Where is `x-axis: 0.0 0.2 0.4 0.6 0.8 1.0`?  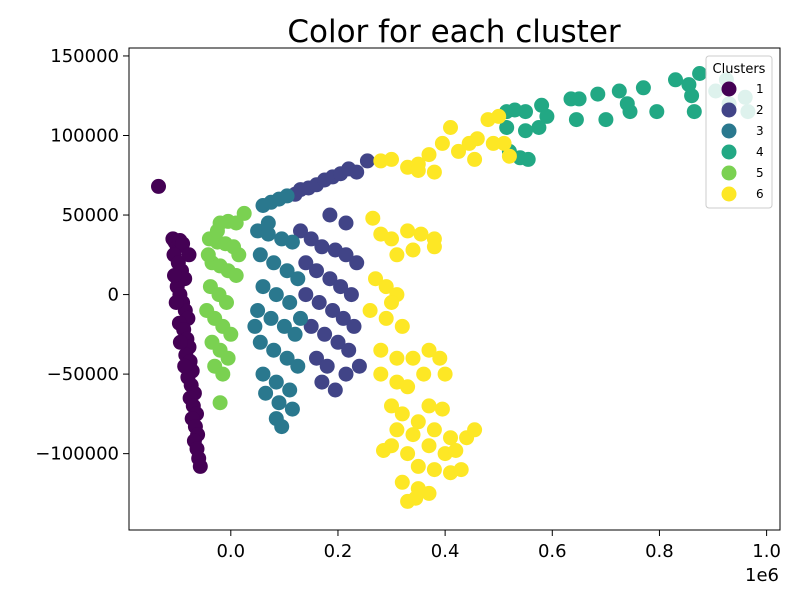
x-axis: 0.0 0.2 0.4 0.6 0.8 1.0 is located at coordinates (498, 546).